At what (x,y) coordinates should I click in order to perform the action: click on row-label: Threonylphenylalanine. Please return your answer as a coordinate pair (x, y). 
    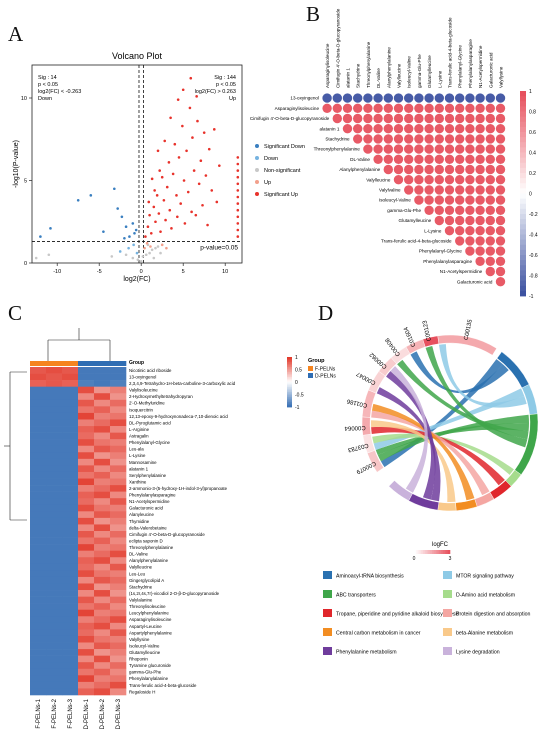
    Looking at the image, I should click on (337, 149).